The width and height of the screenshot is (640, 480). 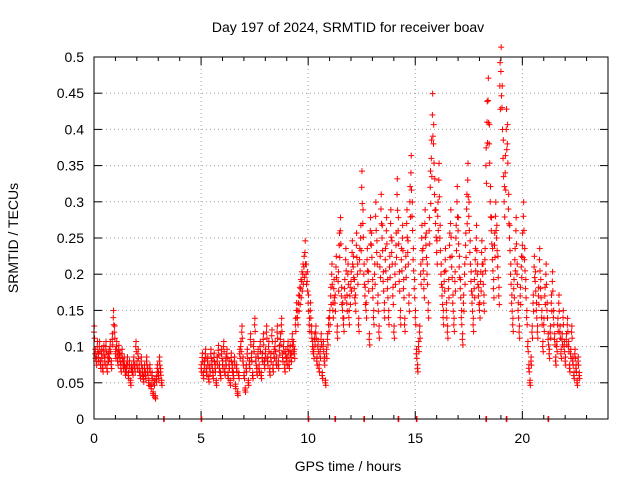 What do you see at coordinates (80, 419) in the screenshot?
I see `y-tick-label: 0` at bounding box center [80, 419].